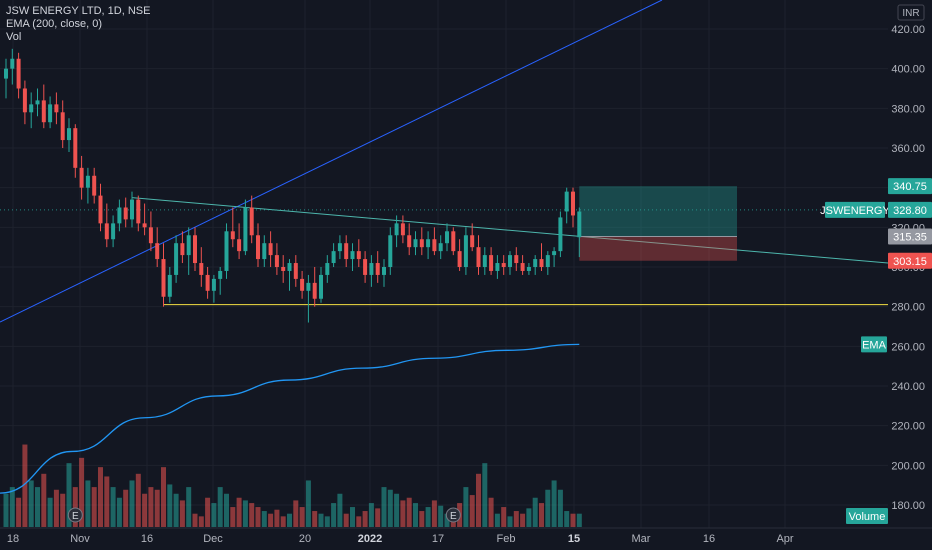 The width and height of the screenshot is (932, 550). What do you see at coordinates (709, 539) in the screenshot?
I see `x-tick-label: 16` at bounding box center [709, 539].